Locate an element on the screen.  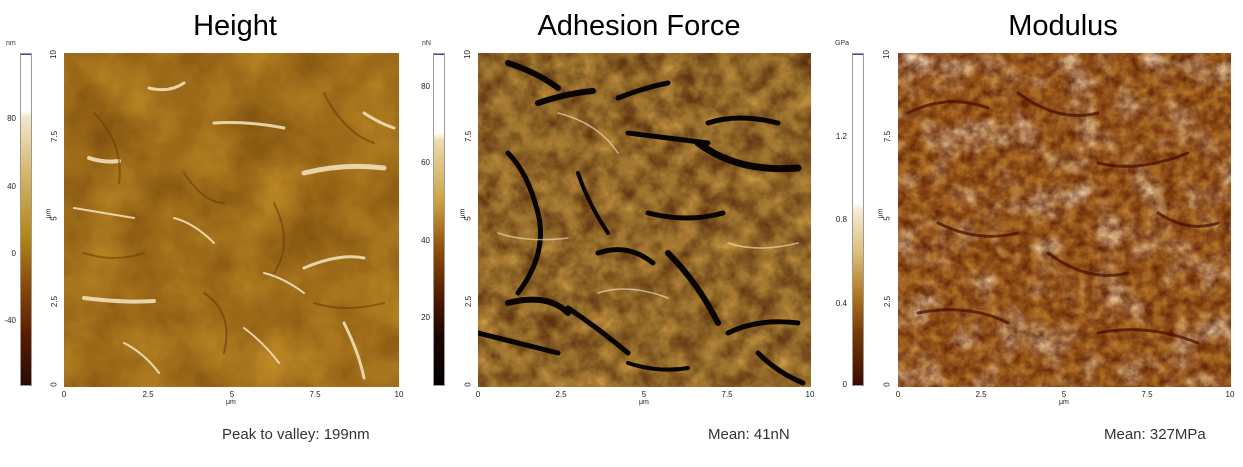
colorbar-tick: 60 is located at coordinates (425, 162).